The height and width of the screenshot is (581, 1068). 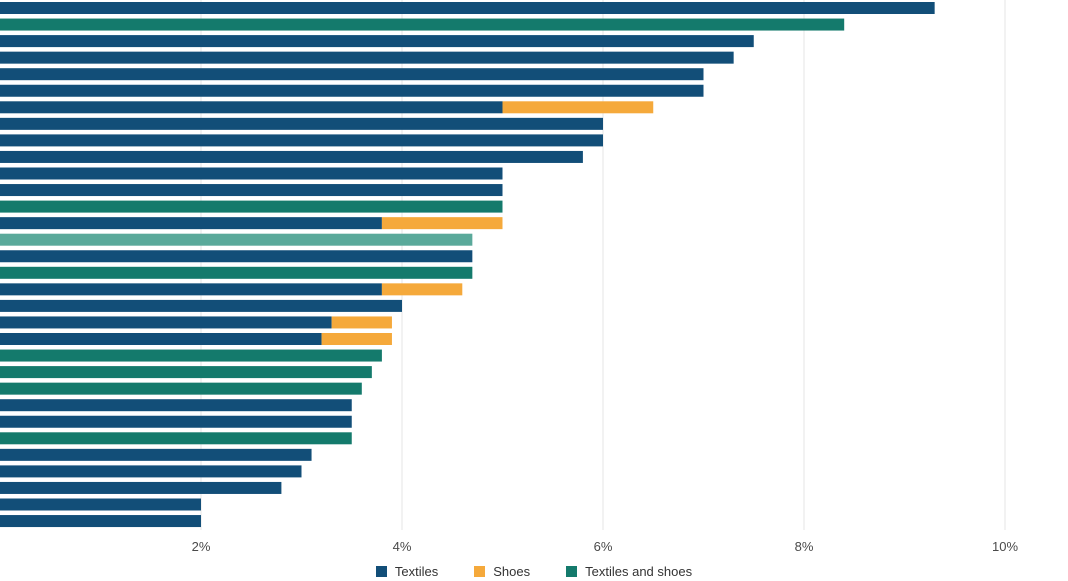 I want to click on legend-label-textiles-and-shoes: Textiles and shoes, so click(x=639, y=571).